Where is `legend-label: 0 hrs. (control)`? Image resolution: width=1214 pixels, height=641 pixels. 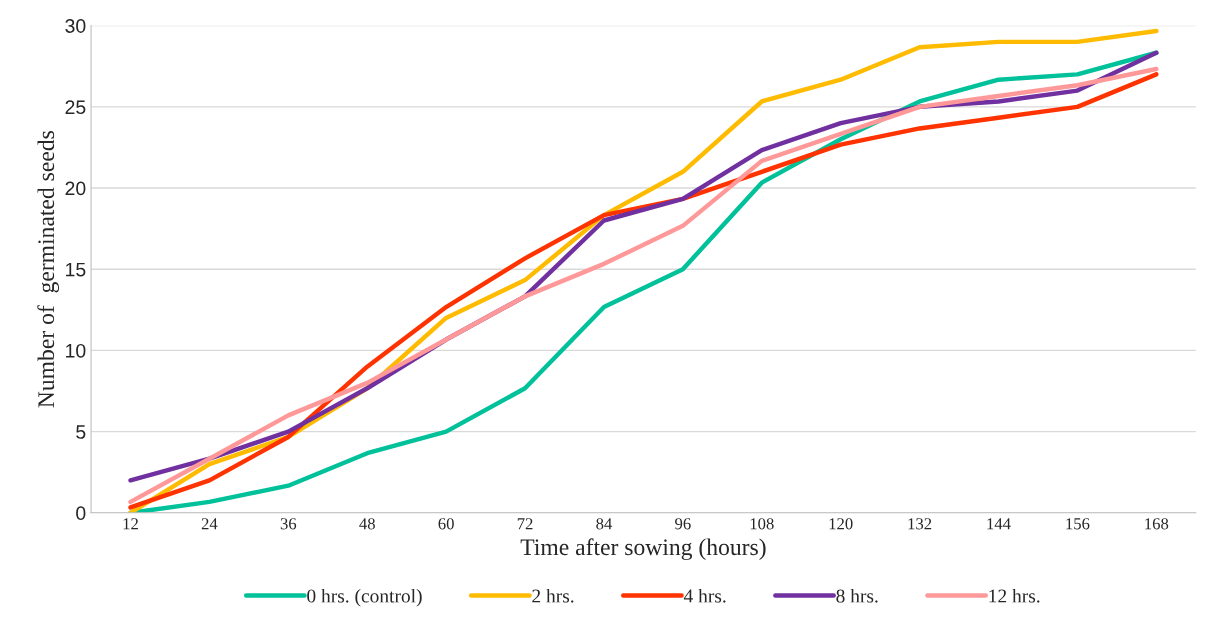
legend-label: 0 hrs. (control) is located at coordinates (364, 597).